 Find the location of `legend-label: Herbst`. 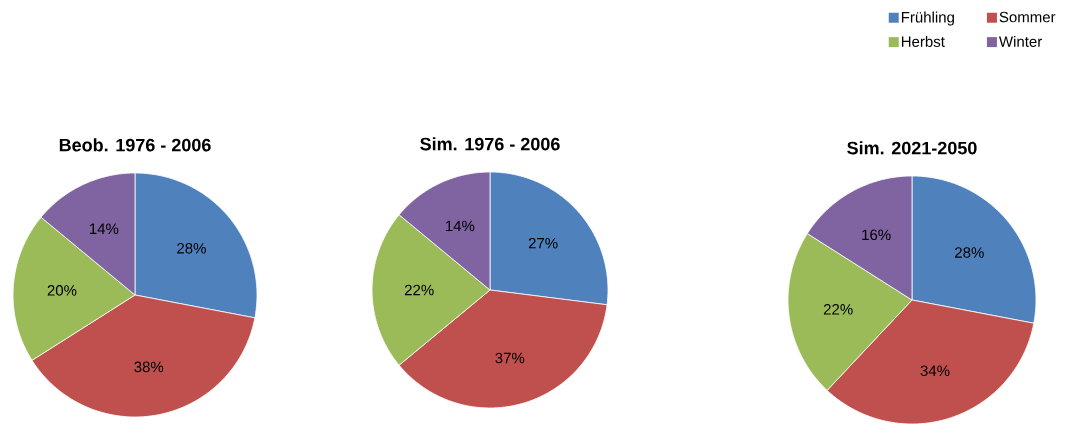

legend-label: Herbst is located at coordinates (923, 41).